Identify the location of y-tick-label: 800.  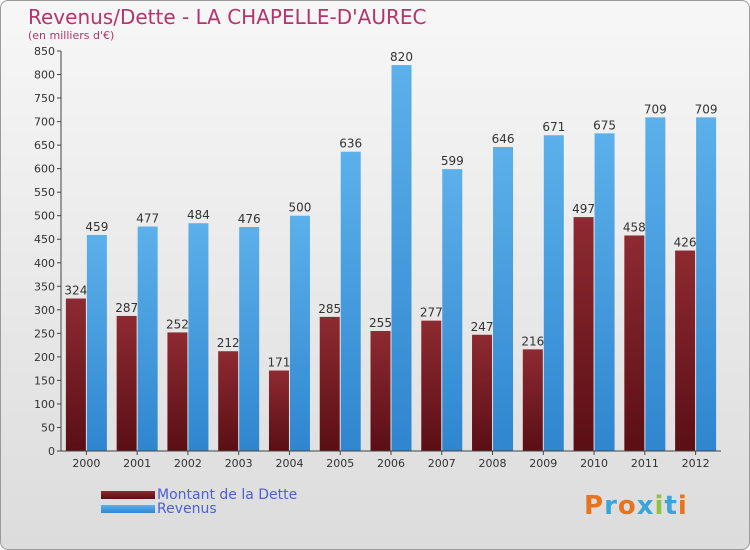
(44, 75).